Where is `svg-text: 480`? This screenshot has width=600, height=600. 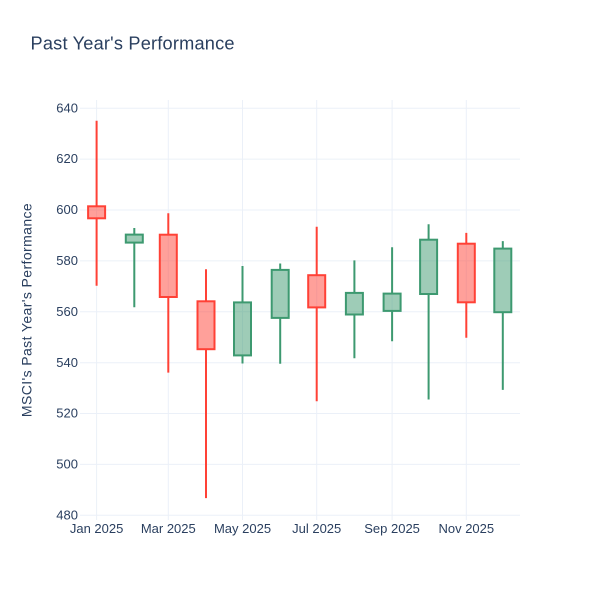
svg-text: 480 is located at coordinates (67, 514).